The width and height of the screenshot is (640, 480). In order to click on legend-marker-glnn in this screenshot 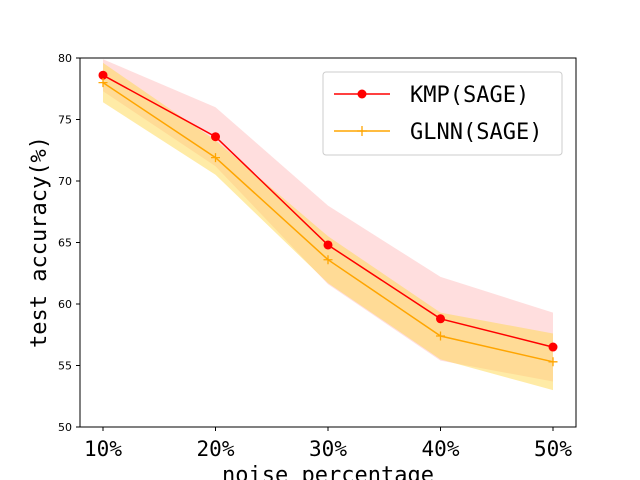, I will do `click(362, 131)`.